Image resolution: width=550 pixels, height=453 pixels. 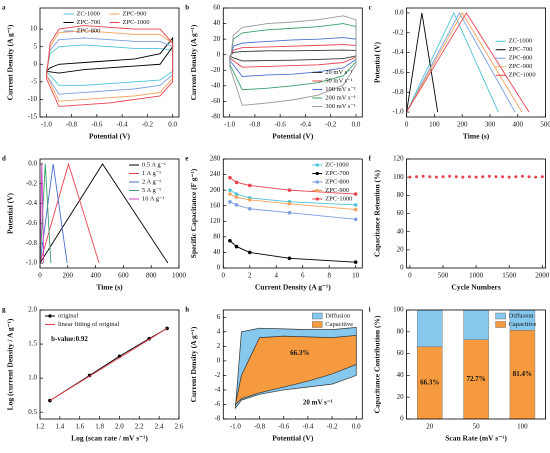 What do you see at coordinates (376, 213) in the screenshot?
I see `y-axis-label: Capacitance Retention (%)` at bounding box center [376, 213].